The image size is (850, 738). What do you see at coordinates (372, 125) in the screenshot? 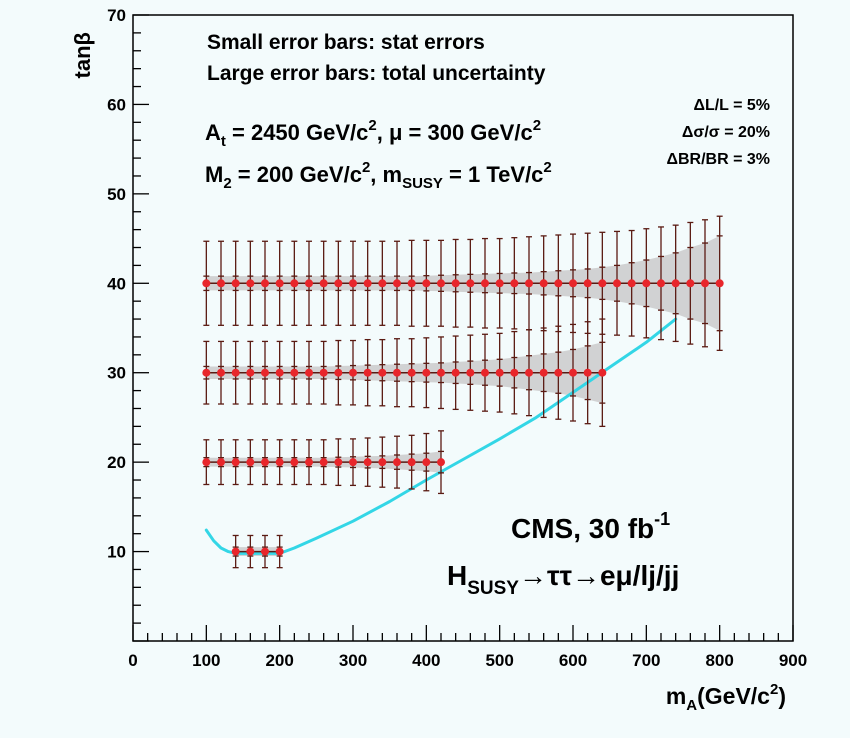
I see `params1-b-sup: 2` at bounding box center [372, 125].